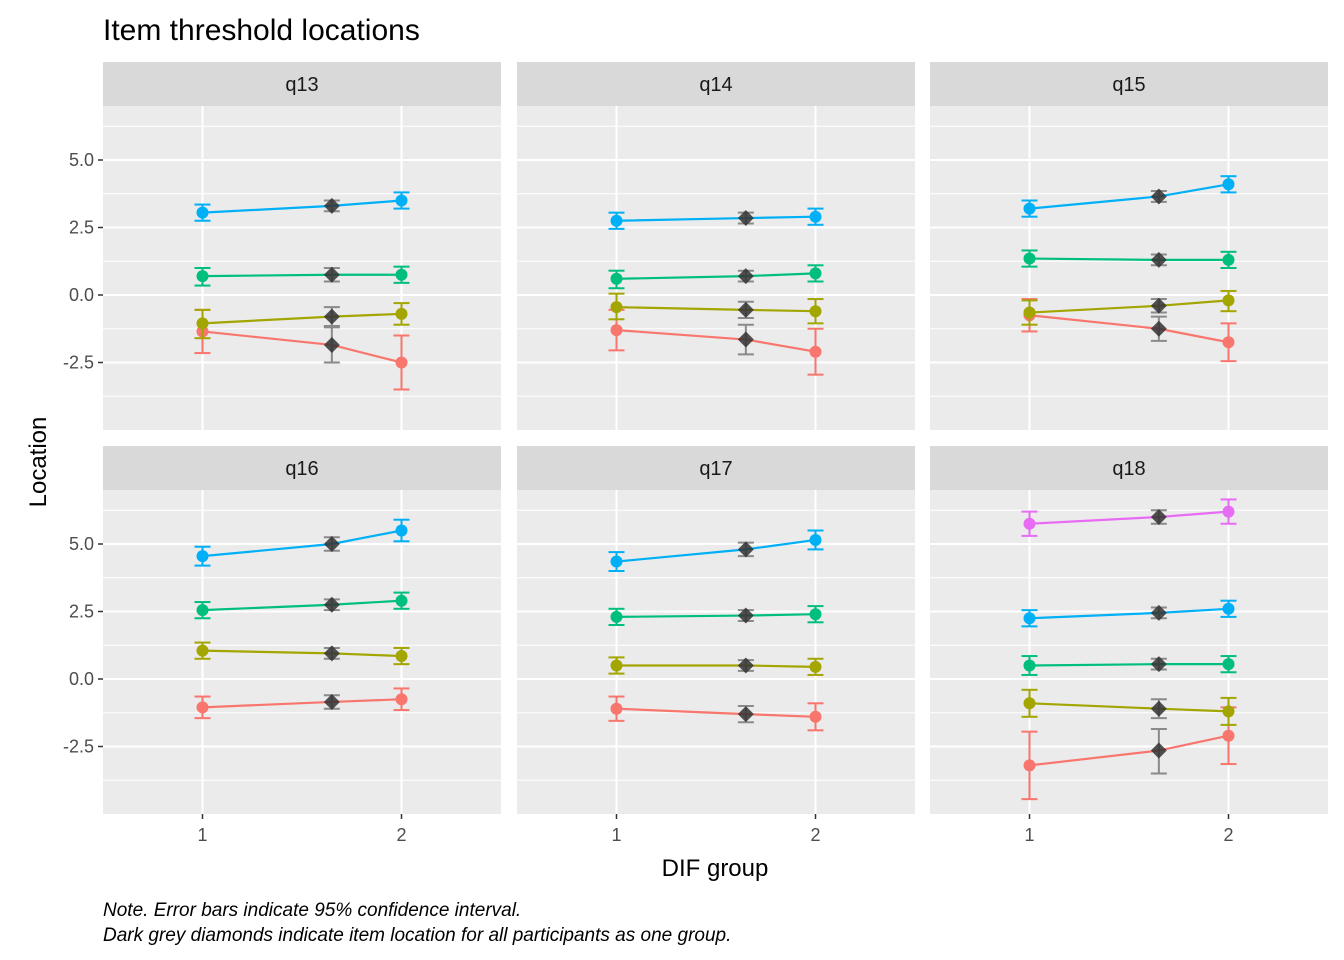 The image size is (1344, 960). Describe the element at coordinates (716, 246) in the screenshot. I see `facet-q14: q14` at that location.